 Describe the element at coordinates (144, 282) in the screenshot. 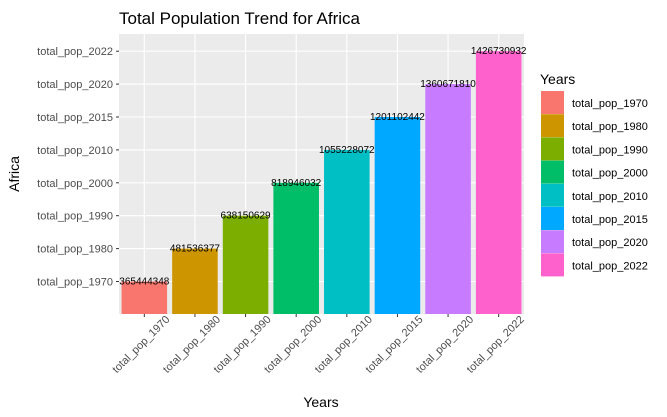

I see `data-label: 365444348` at that location.